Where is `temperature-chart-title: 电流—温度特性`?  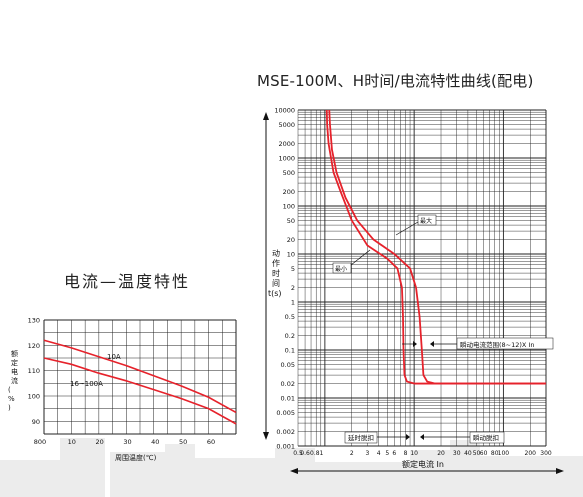 temperature-chart-title: 电流—温度特性 is located at coordinates (127, 281).